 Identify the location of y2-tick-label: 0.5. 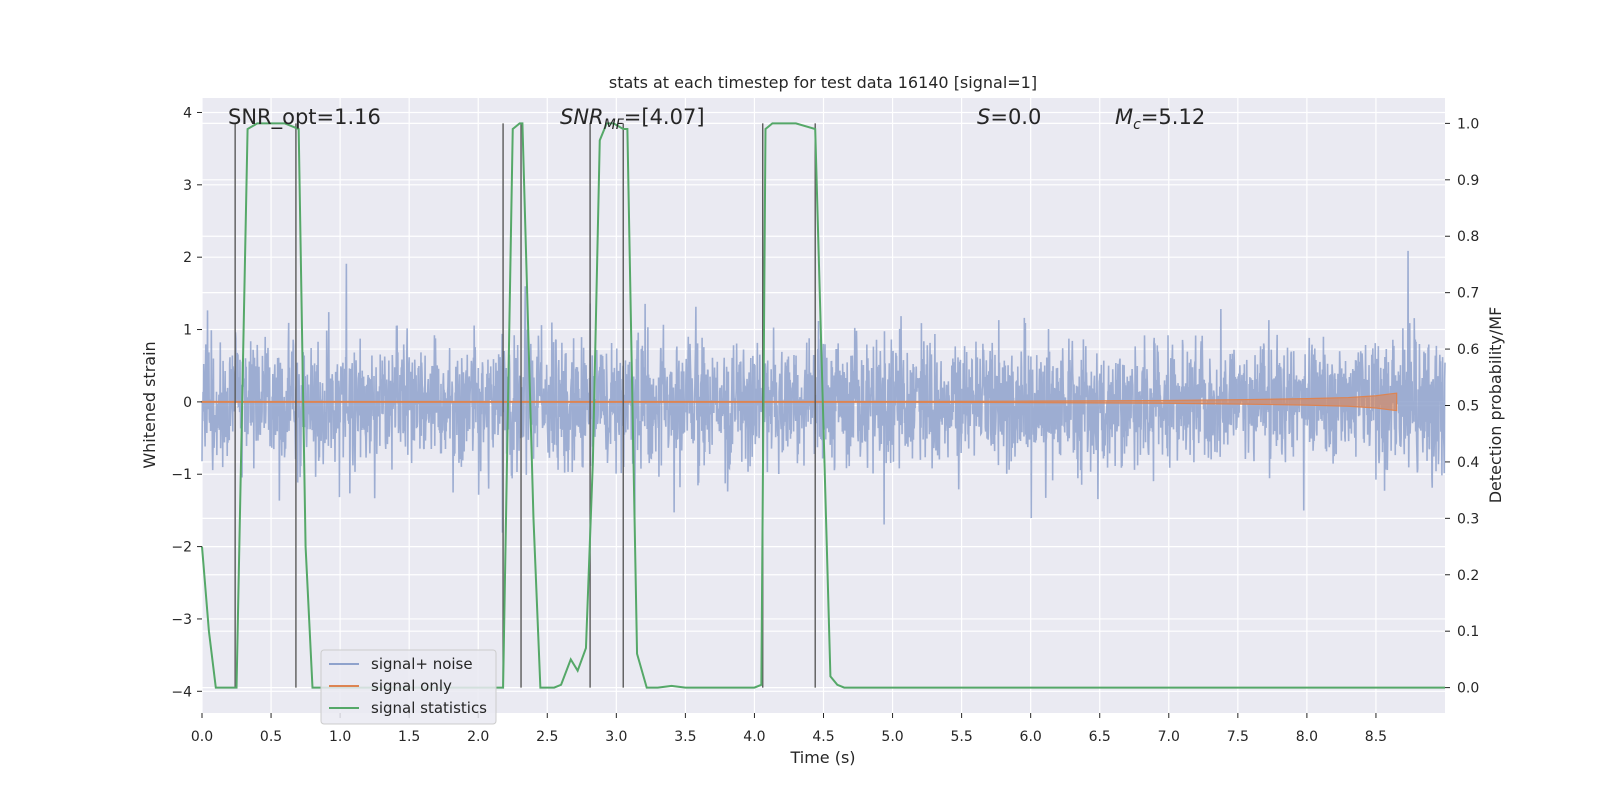
(1468, 407).